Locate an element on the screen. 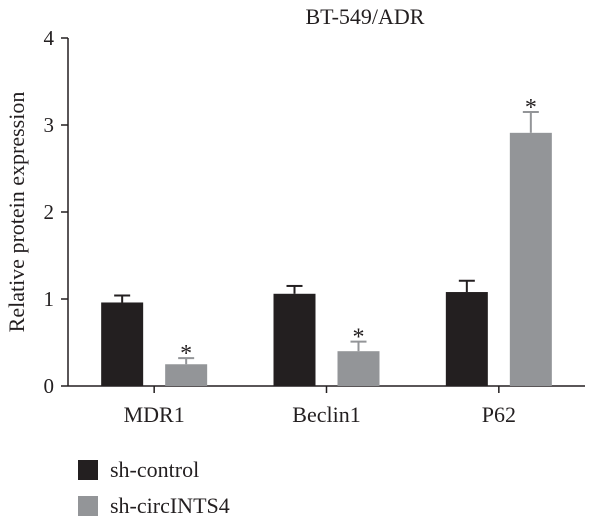 The width and height of the screenshot is (600, 525). x-tick-label: P62 is located at coordinates (499, 414).